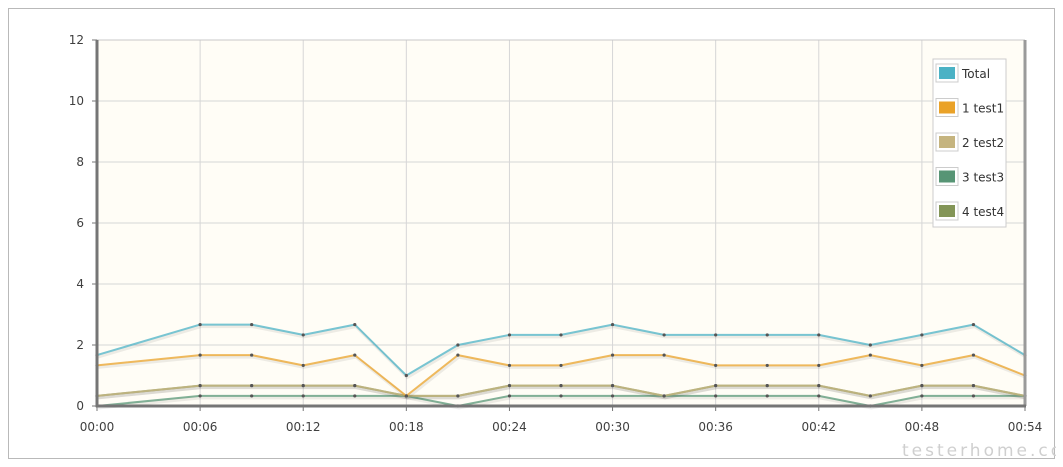 This screenshot has width=1063, height=467. What do you see at coordinates (80, 406) in the screenshot?
I see `y-tick-label: 0` at bounding box center [80, 406].